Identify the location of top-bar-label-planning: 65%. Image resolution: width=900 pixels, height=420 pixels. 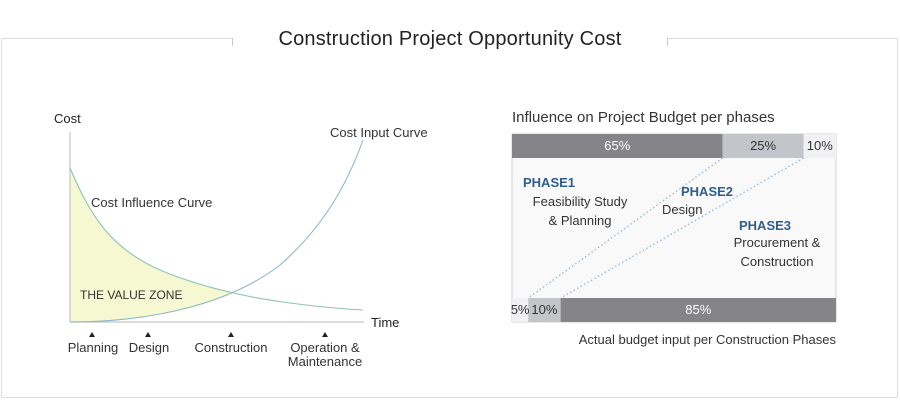
(617, 145).